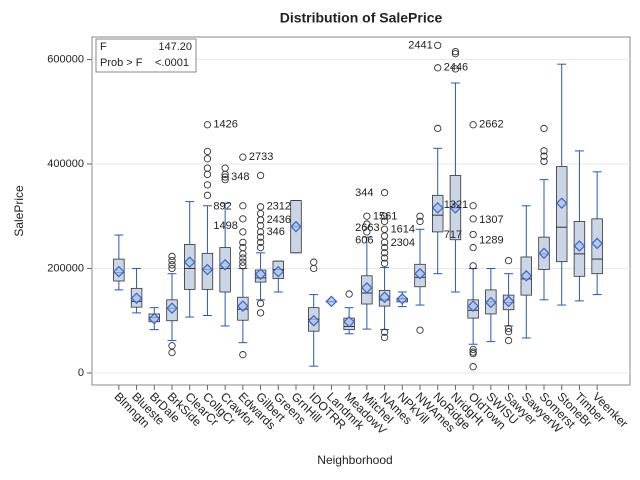 The width and height of the screenshot is (640, 480). What do you see at coordinates (225, 226) in the screenshot?
I see `outlier-label: 1498` at bounding box center [225, 226].